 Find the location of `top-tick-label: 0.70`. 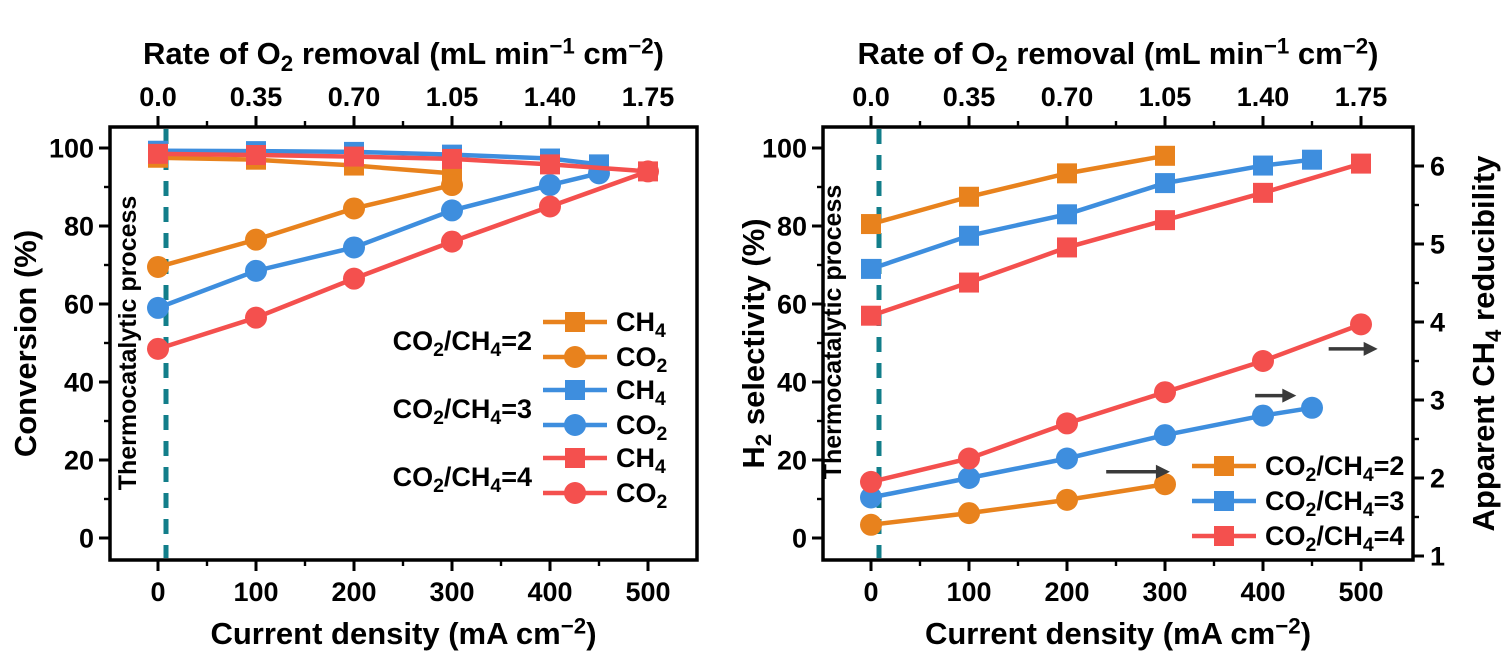

top-tick-label: 0.70 is located at coordinates (354, 97).